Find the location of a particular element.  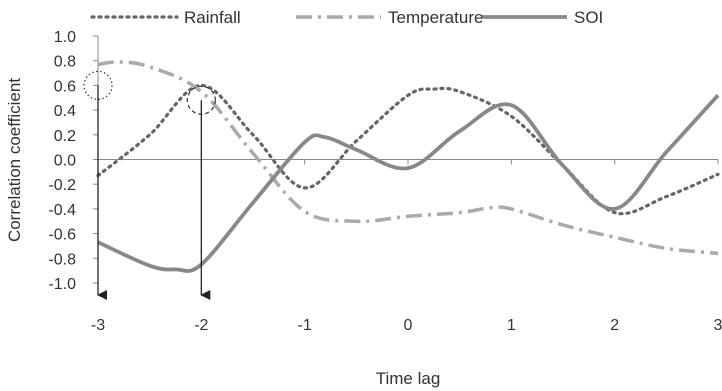

y-tick-label: 0.2 is located at coordinates (65, 136).